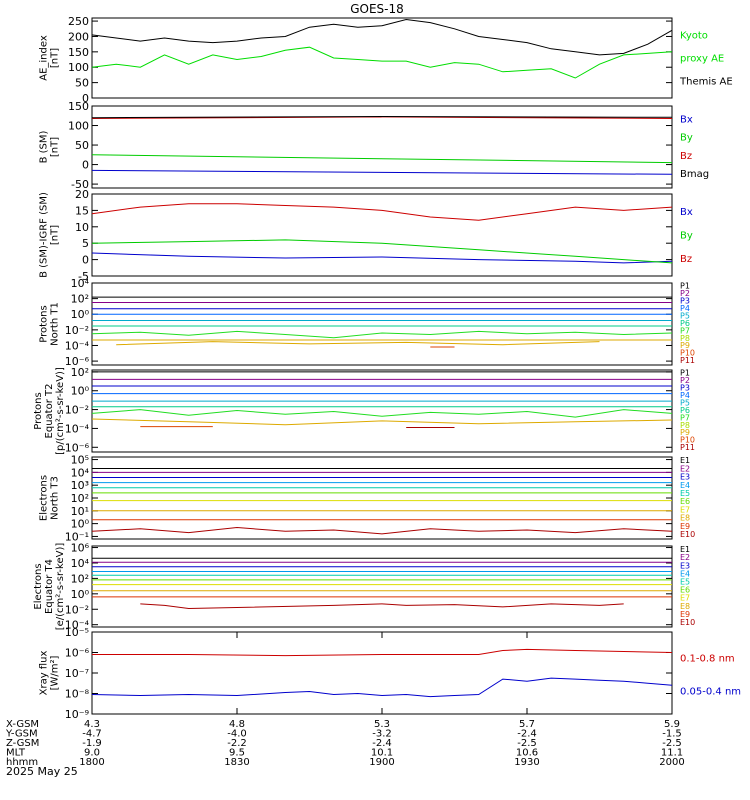 The width and height of the screenshot is (750, 800). Describe the element at coordinates (78, 126) in the screenshot. I see `y-tick-label: 100` at that location.